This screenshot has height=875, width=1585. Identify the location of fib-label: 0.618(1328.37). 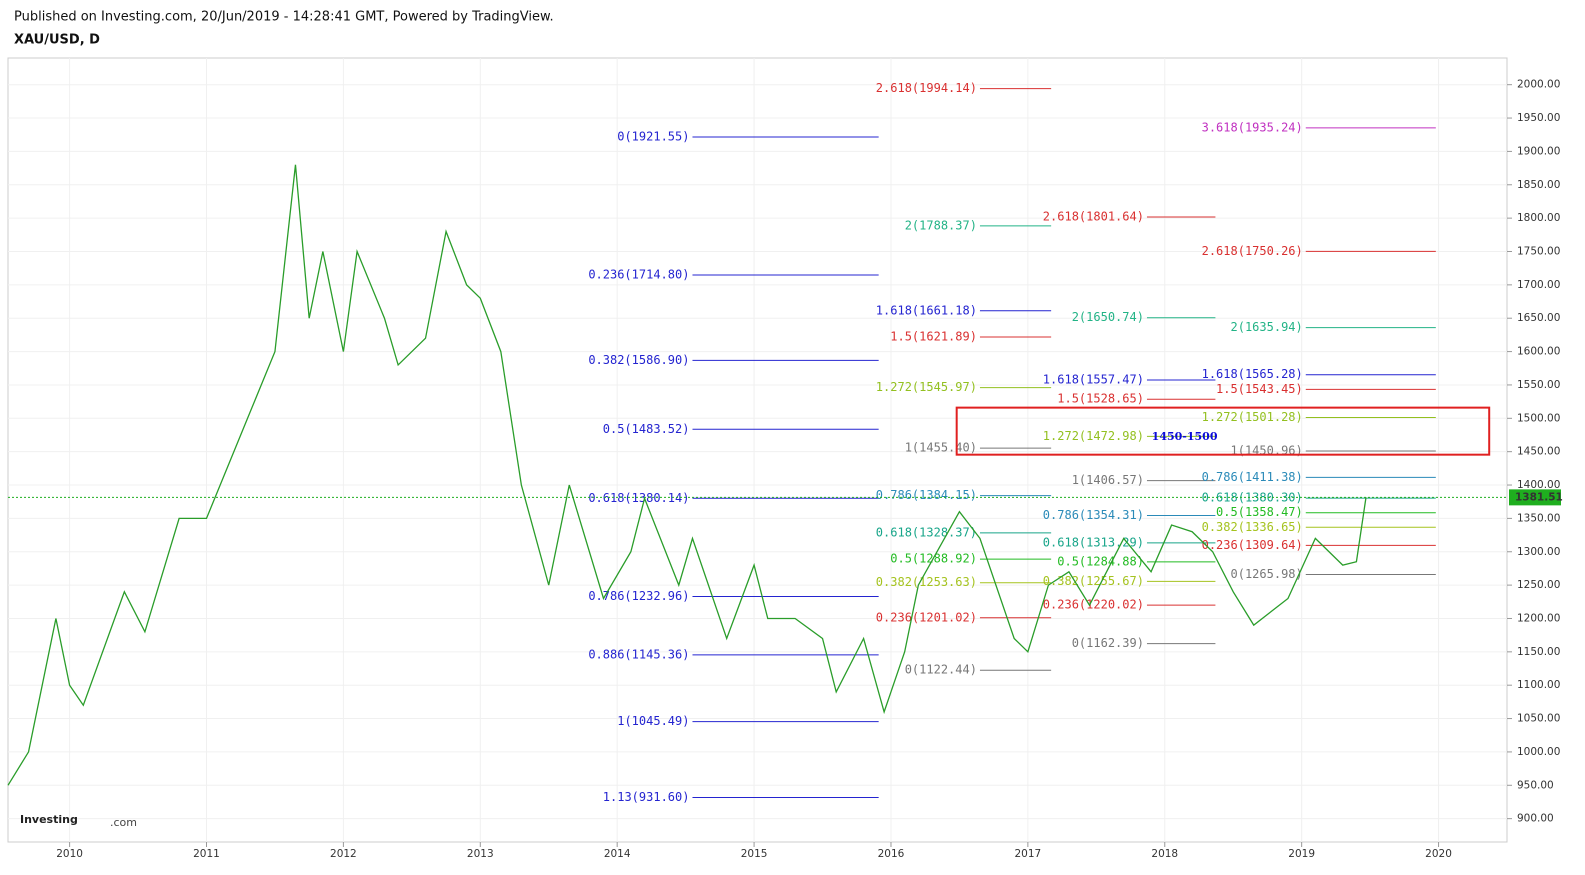
(926, 532).